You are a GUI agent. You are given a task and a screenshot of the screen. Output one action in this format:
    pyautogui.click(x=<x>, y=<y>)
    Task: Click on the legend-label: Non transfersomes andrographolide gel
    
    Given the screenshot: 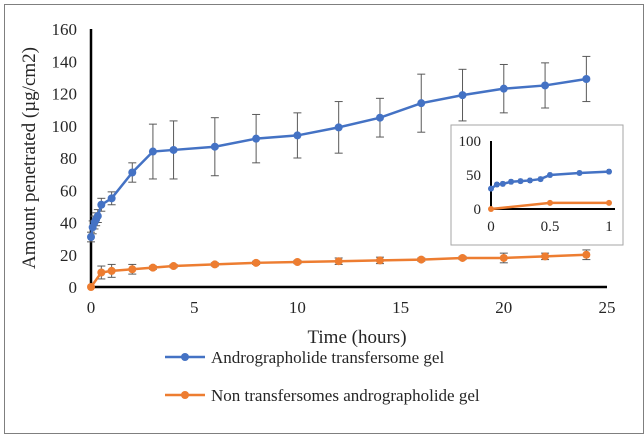 What is the action you would take?
    pyautogui.click(x=345, y=395)
    